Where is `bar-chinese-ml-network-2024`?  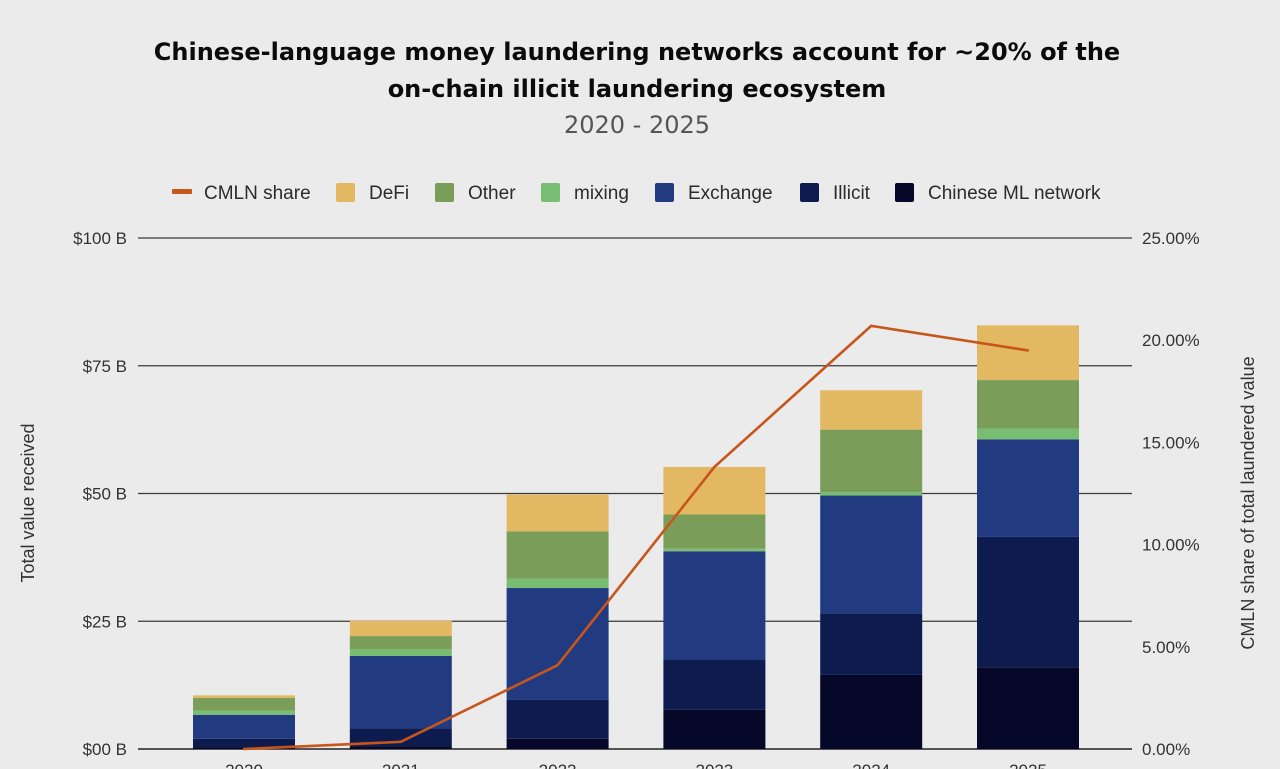 bar-chinese-ml-network-2024 is located at coordinates (871, 711).